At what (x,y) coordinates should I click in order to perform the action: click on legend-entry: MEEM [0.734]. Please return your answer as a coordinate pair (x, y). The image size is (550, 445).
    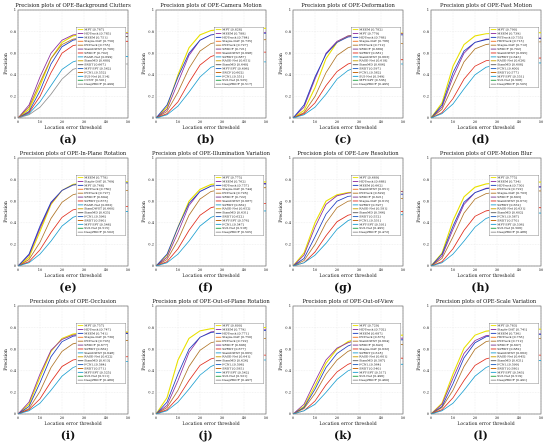
    Looking at the image, I should click on (508, 181).